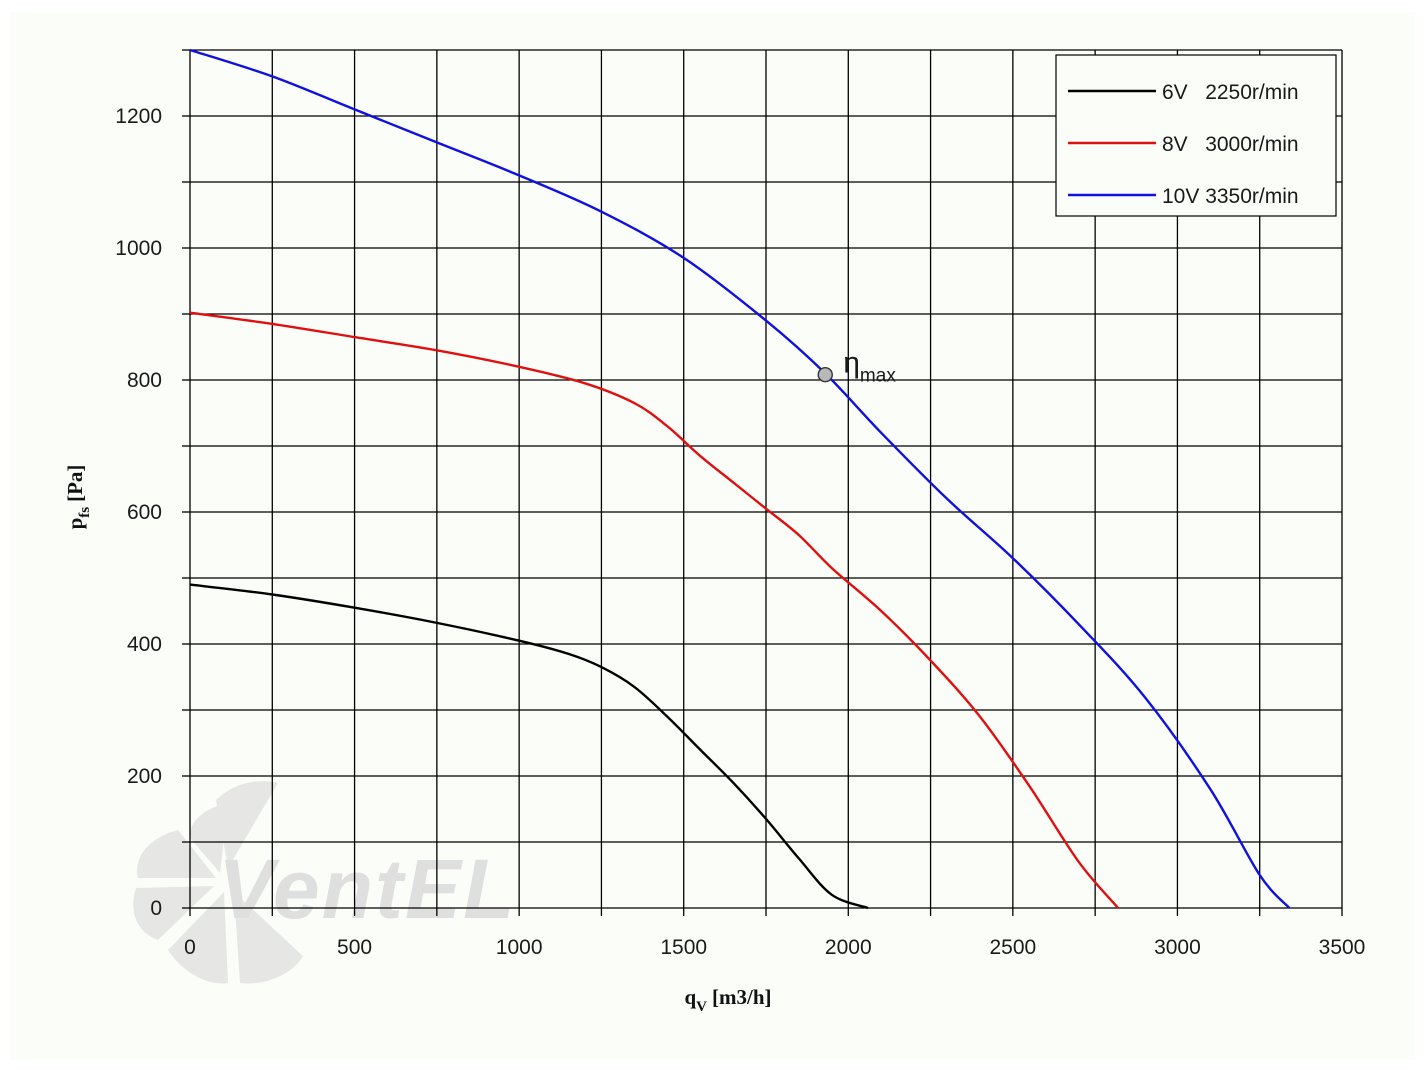 Image resolution: width=1425 pixels, height=1071 pixels. Describe the element at coordinates (683, 947) in the screenshot. I see `x-tick-label: 1500` at that location.